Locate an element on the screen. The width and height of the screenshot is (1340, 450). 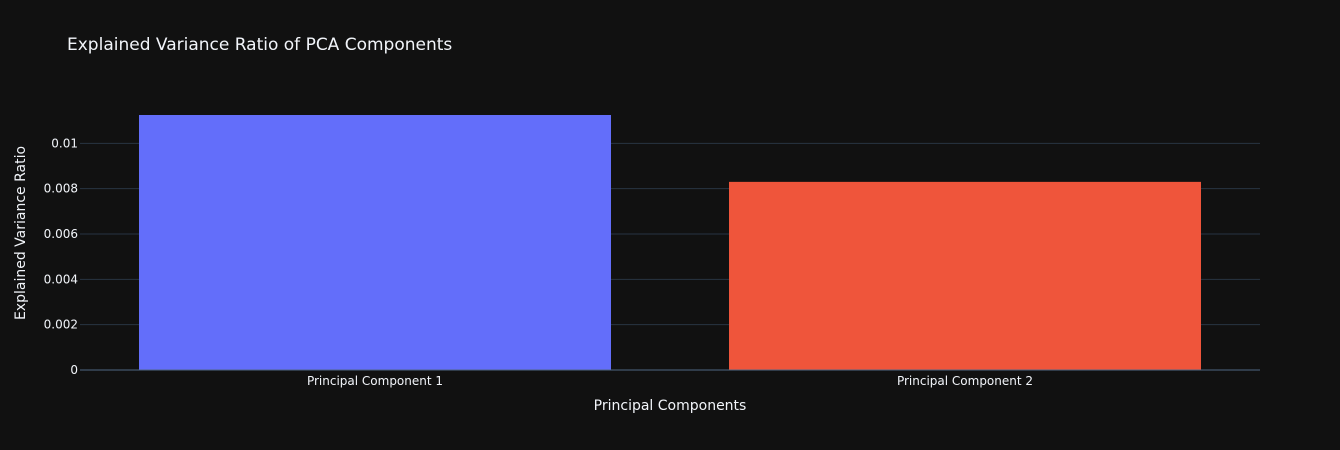
y-tick-label: 0 is located at coordinates (74, 370).